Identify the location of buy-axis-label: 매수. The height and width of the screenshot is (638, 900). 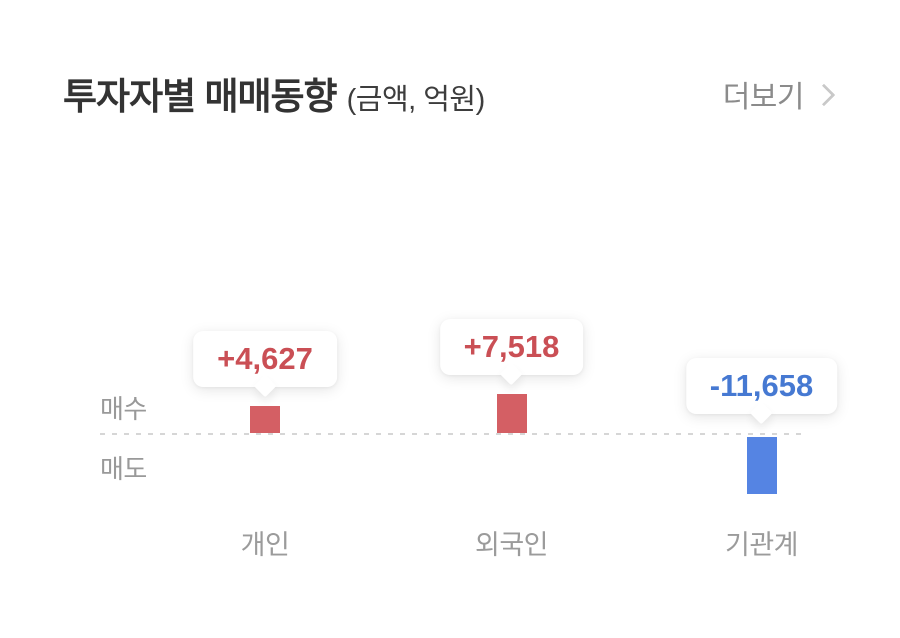
(123, 409).